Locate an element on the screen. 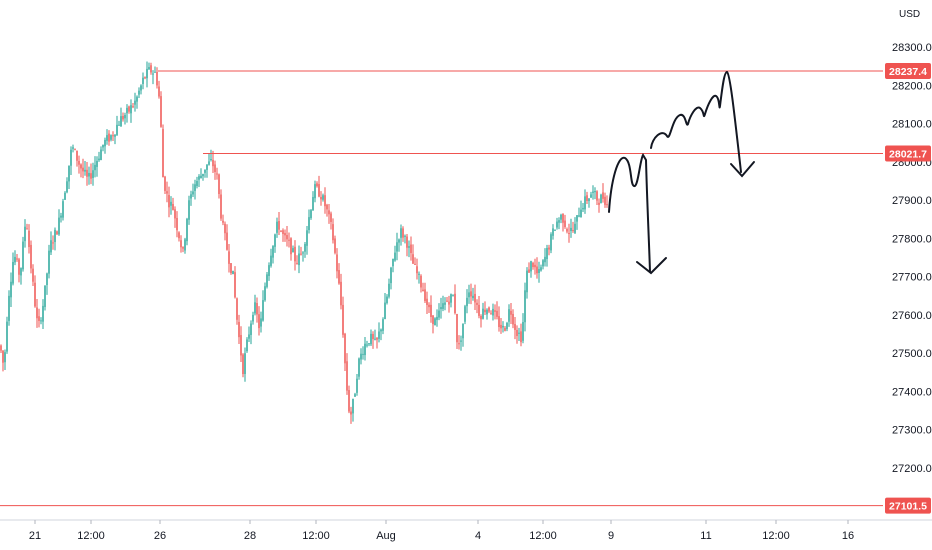 Image resolution: width=932 pixels, height=550 pixels. time-axis: 21 12:00 26 28 12:00 Aug 4 12:00 9 11 12:00 16 is located at coordinates (466, 530).